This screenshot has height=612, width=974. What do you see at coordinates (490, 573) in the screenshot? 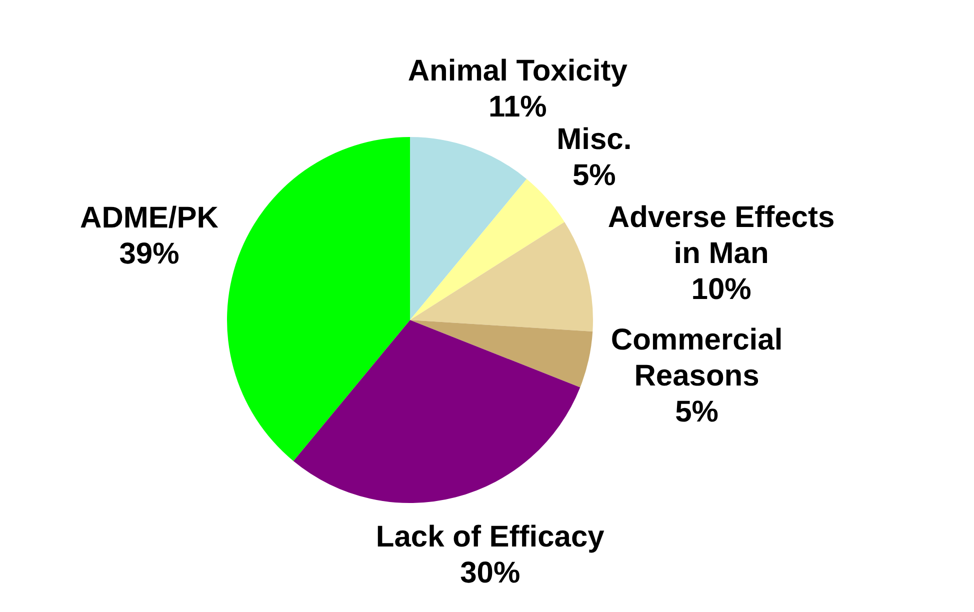
I see `data-label: 30%` at bounding box center [490, 573].